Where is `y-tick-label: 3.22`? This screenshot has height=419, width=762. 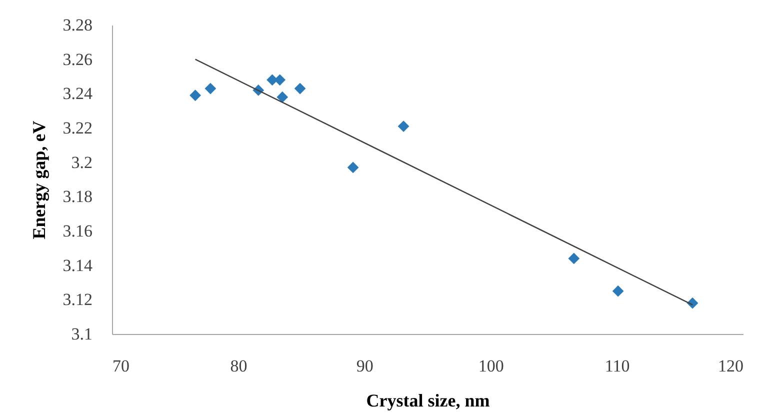 y-tick-label: 3.22 is located at coordinates (77, 128).